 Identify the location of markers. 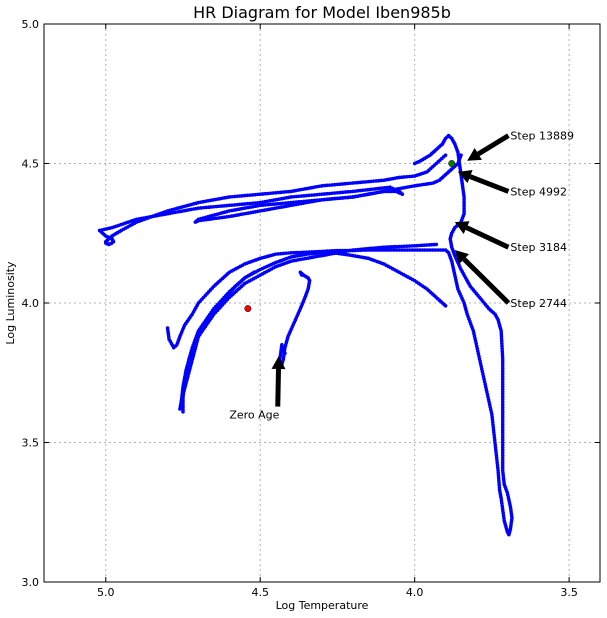
(350, 236).